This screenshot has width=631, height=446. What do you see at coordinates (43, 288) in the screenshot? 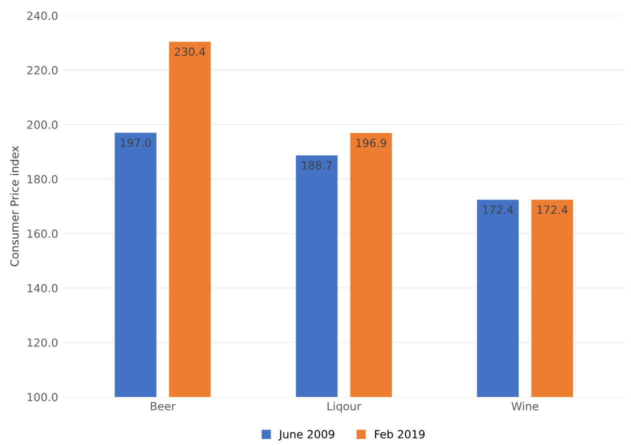
I see `y-tick-label: 140.0` at bounding box center [43, 288].